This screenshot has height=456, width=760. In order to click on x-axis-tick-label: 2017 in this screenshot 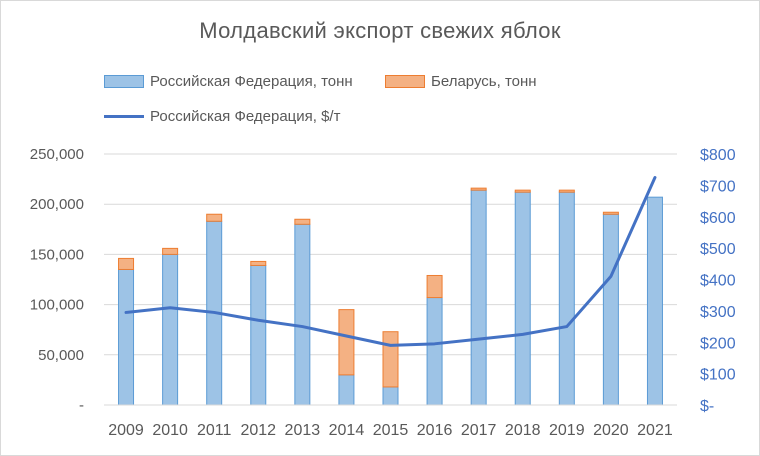, I will do `click(479, 430)`.